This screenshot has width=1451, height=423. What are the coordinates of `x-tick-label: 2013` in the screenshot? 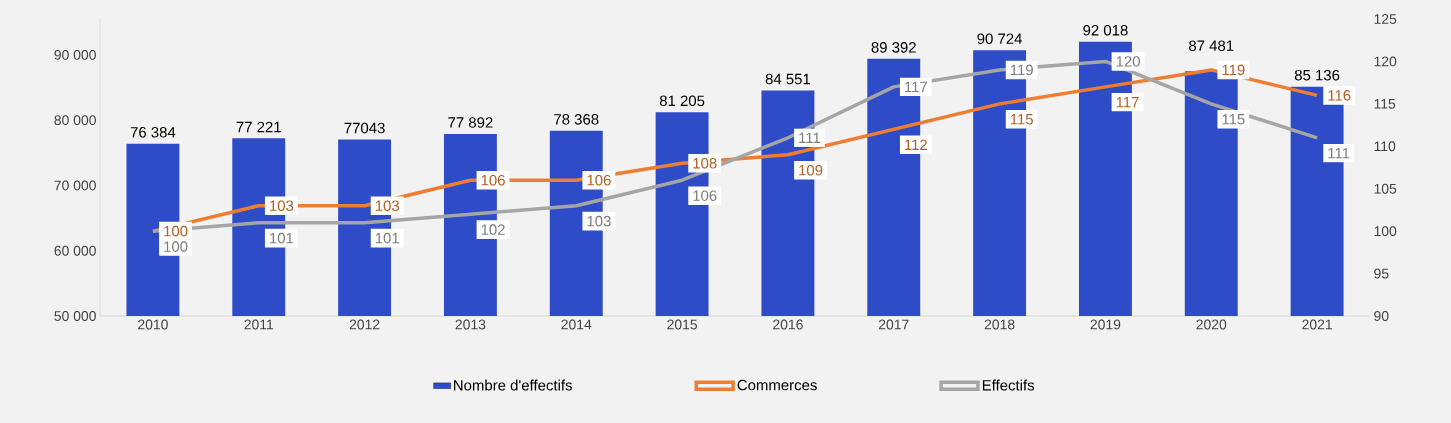 It's located at (470, 324).